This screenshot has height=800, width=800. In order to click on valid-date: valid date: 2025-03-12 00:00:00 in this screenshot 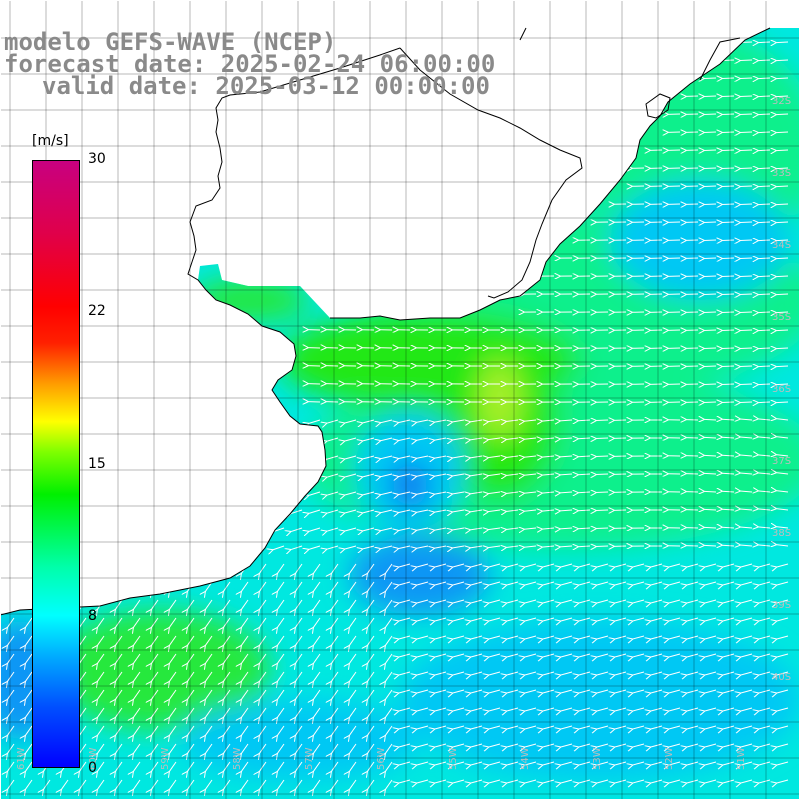, I will do `click(266, 86)`.